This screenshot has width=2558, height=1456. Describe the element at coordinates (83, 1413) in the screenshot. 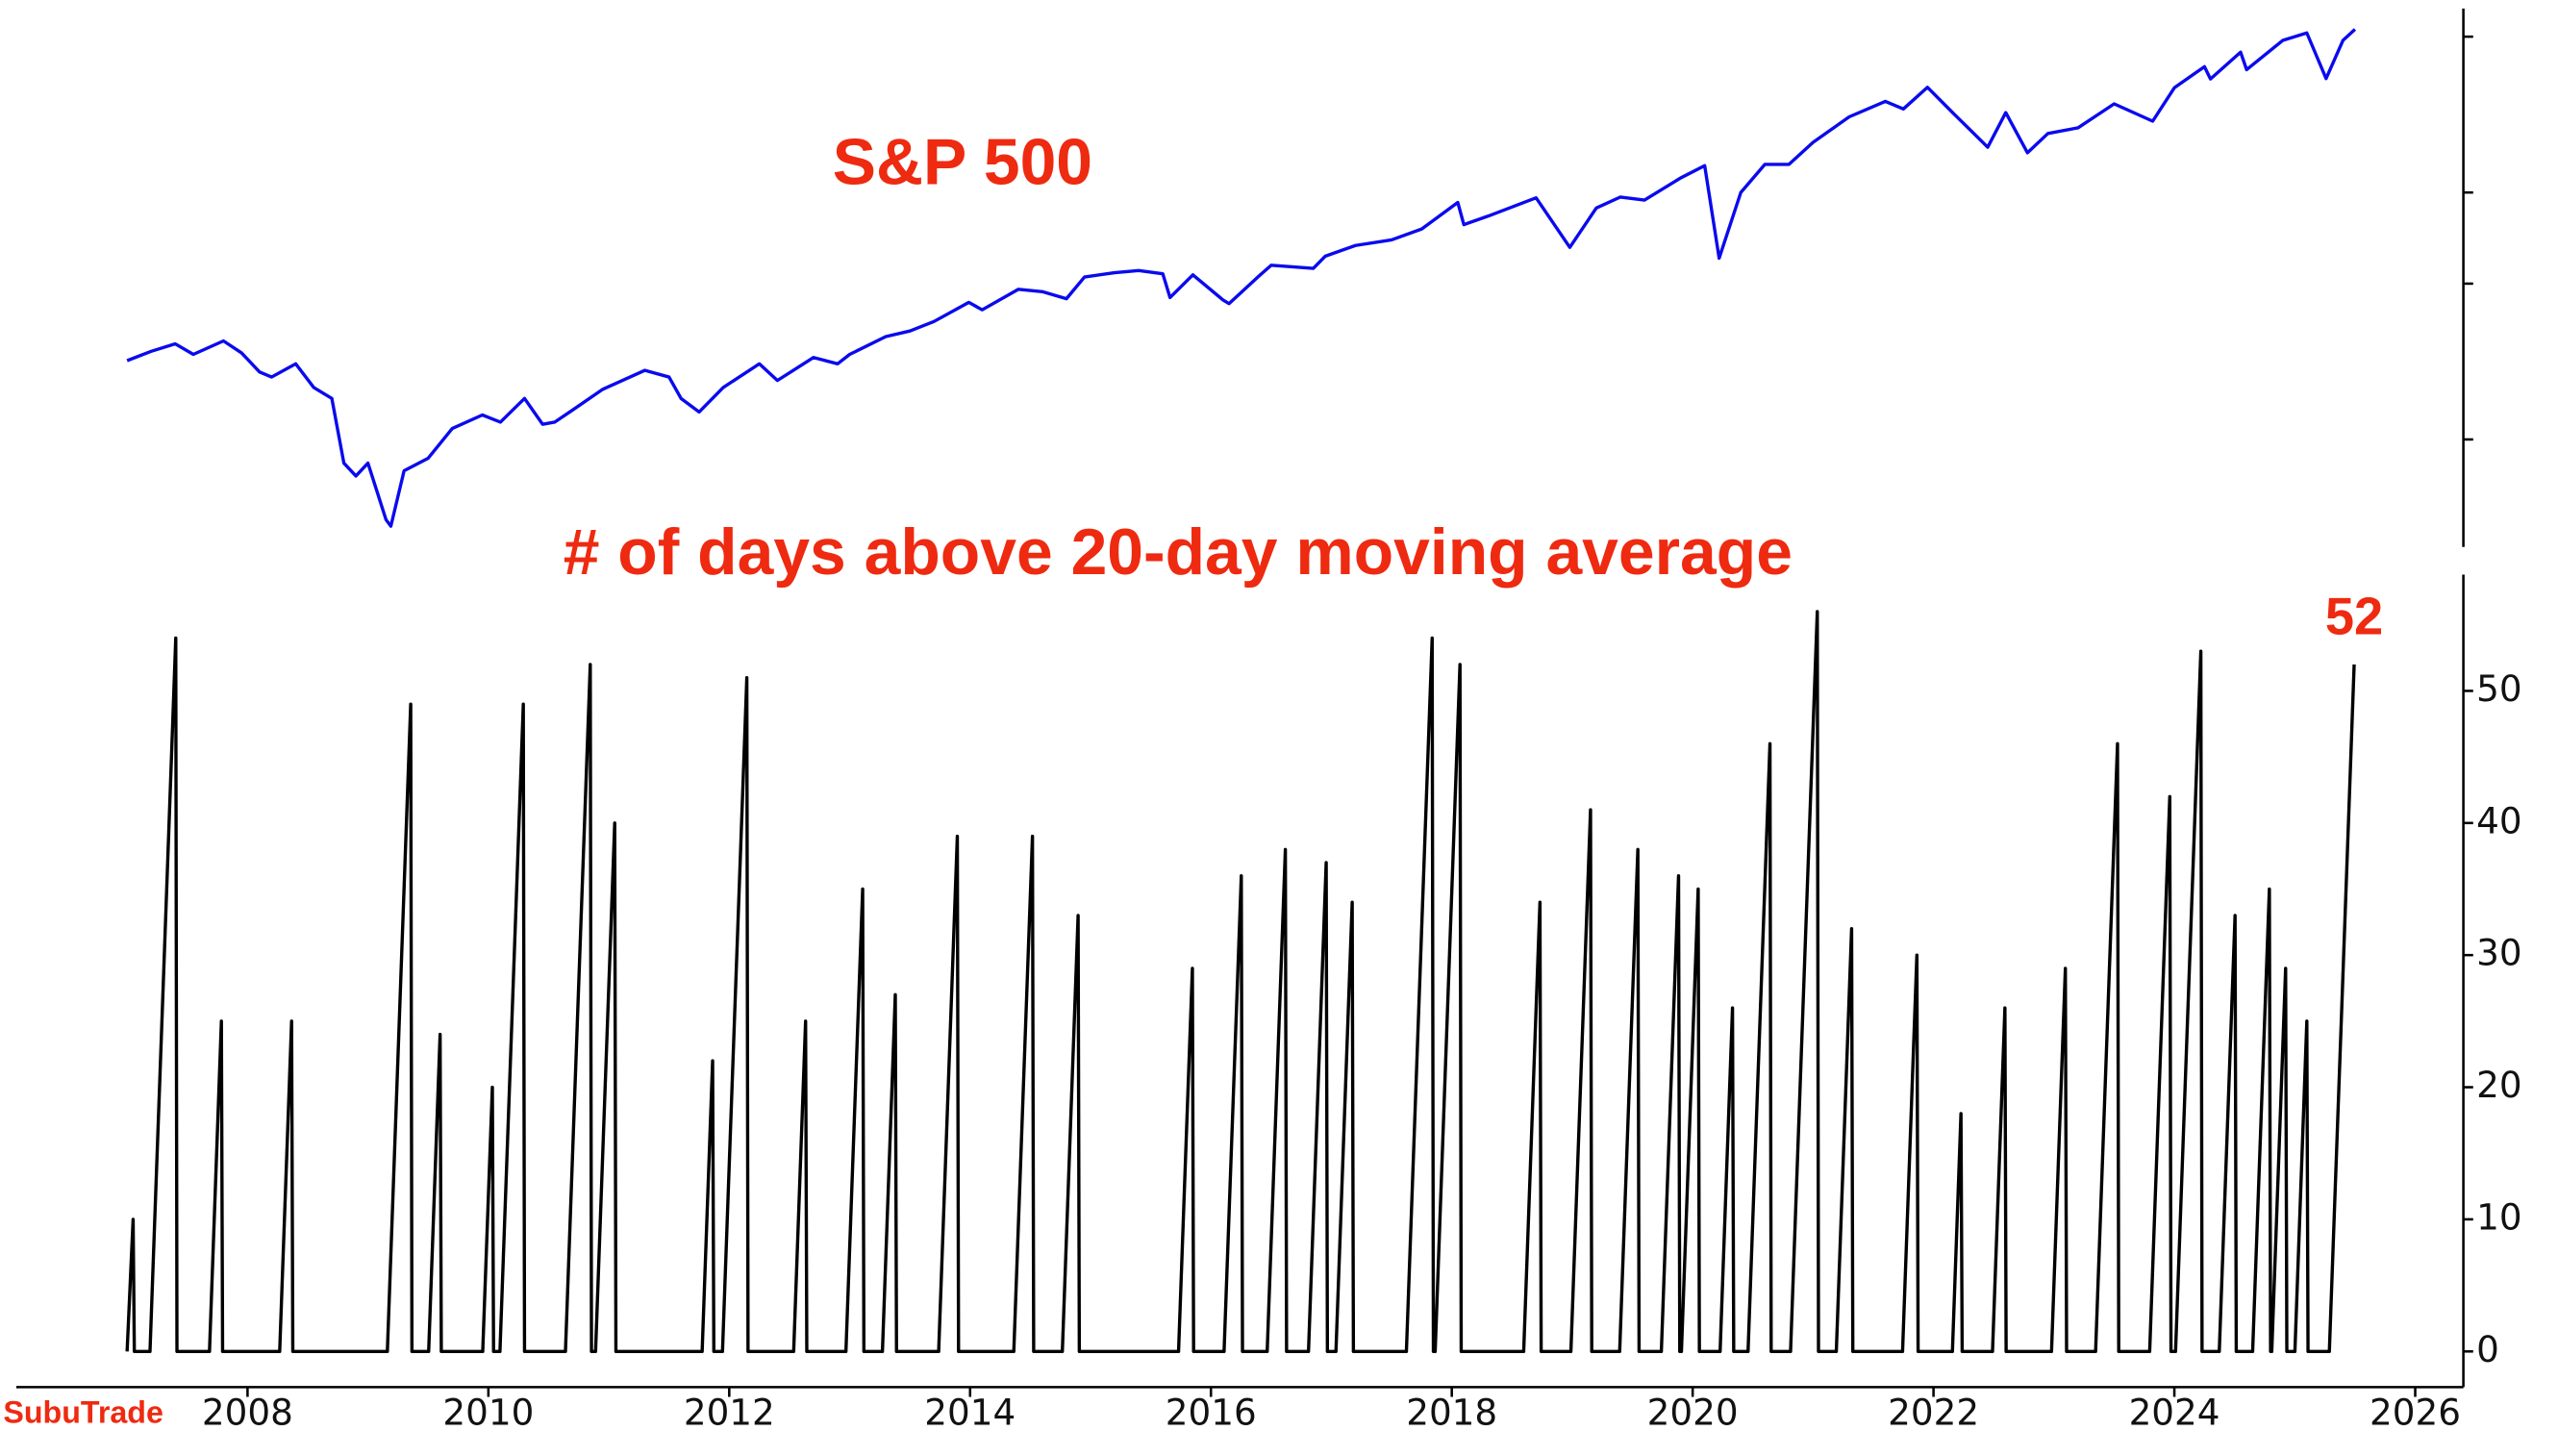

I see `source-label: SubuTrade` at that location.